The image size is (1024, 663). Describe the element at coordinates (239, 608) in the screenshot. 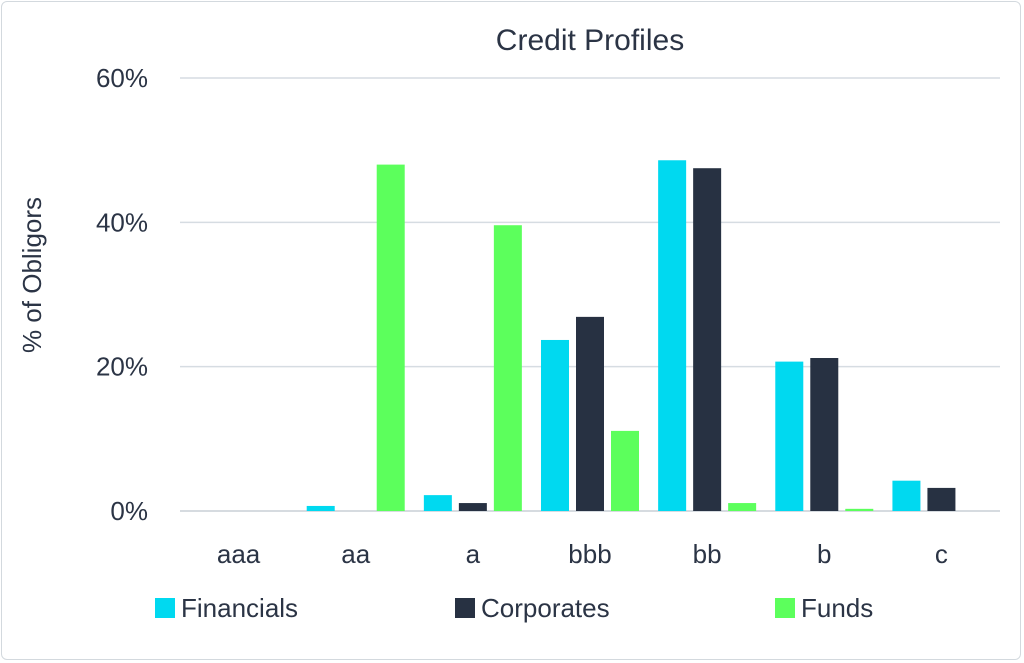

I see `legend-label: Financials` at that location.